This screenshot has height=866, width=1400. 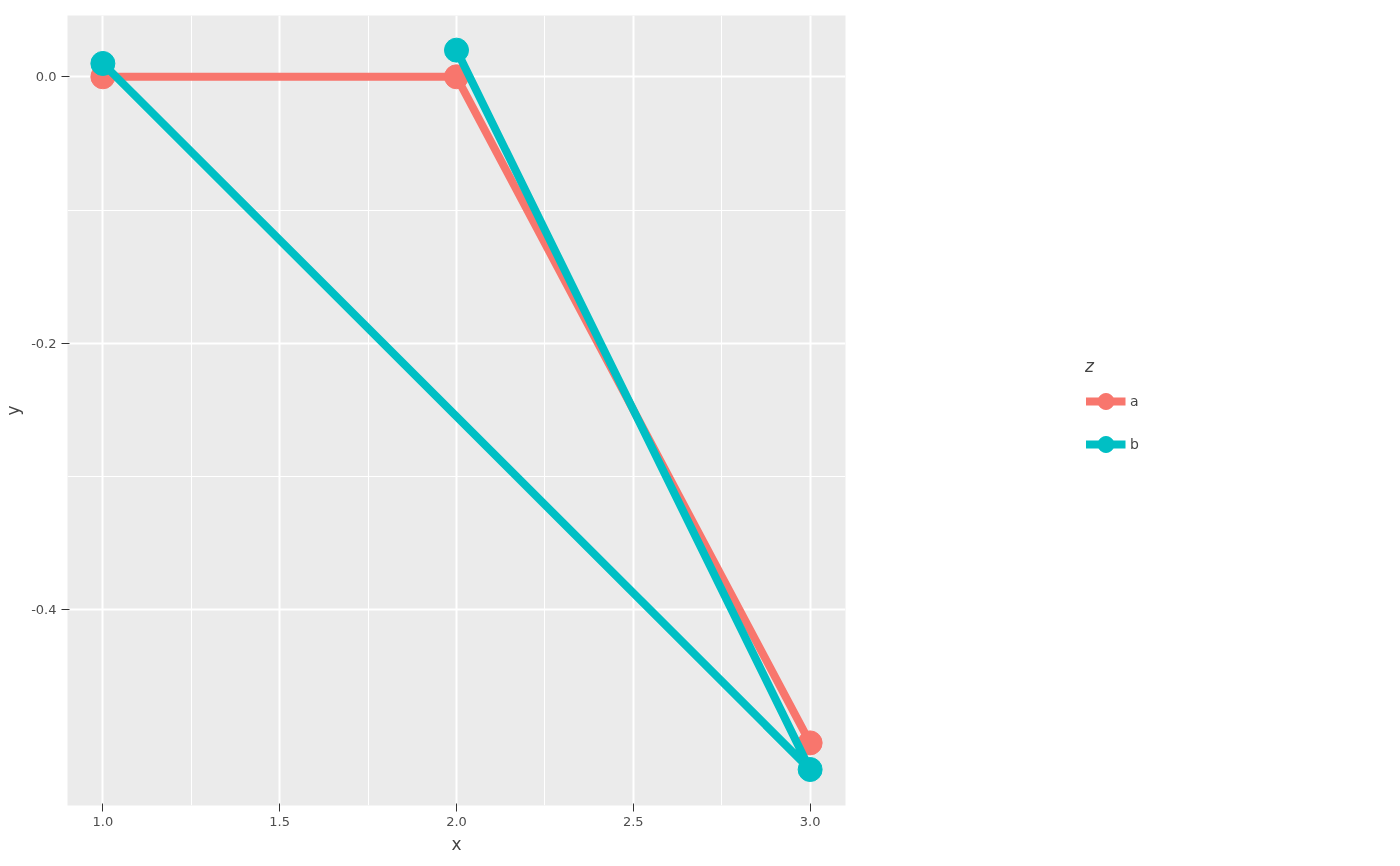 What do you see at coordinates (46, 77) in the screenshot?
I see `y-tick-label: 0.0` at bounding box center [46, 77].